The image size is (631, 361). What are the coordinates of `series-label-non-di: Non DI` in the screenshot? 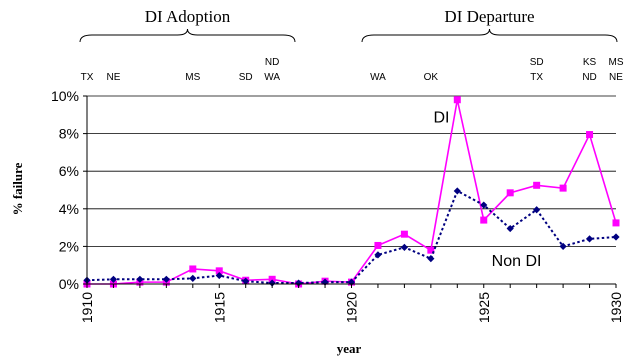 It's located at (517, 261).